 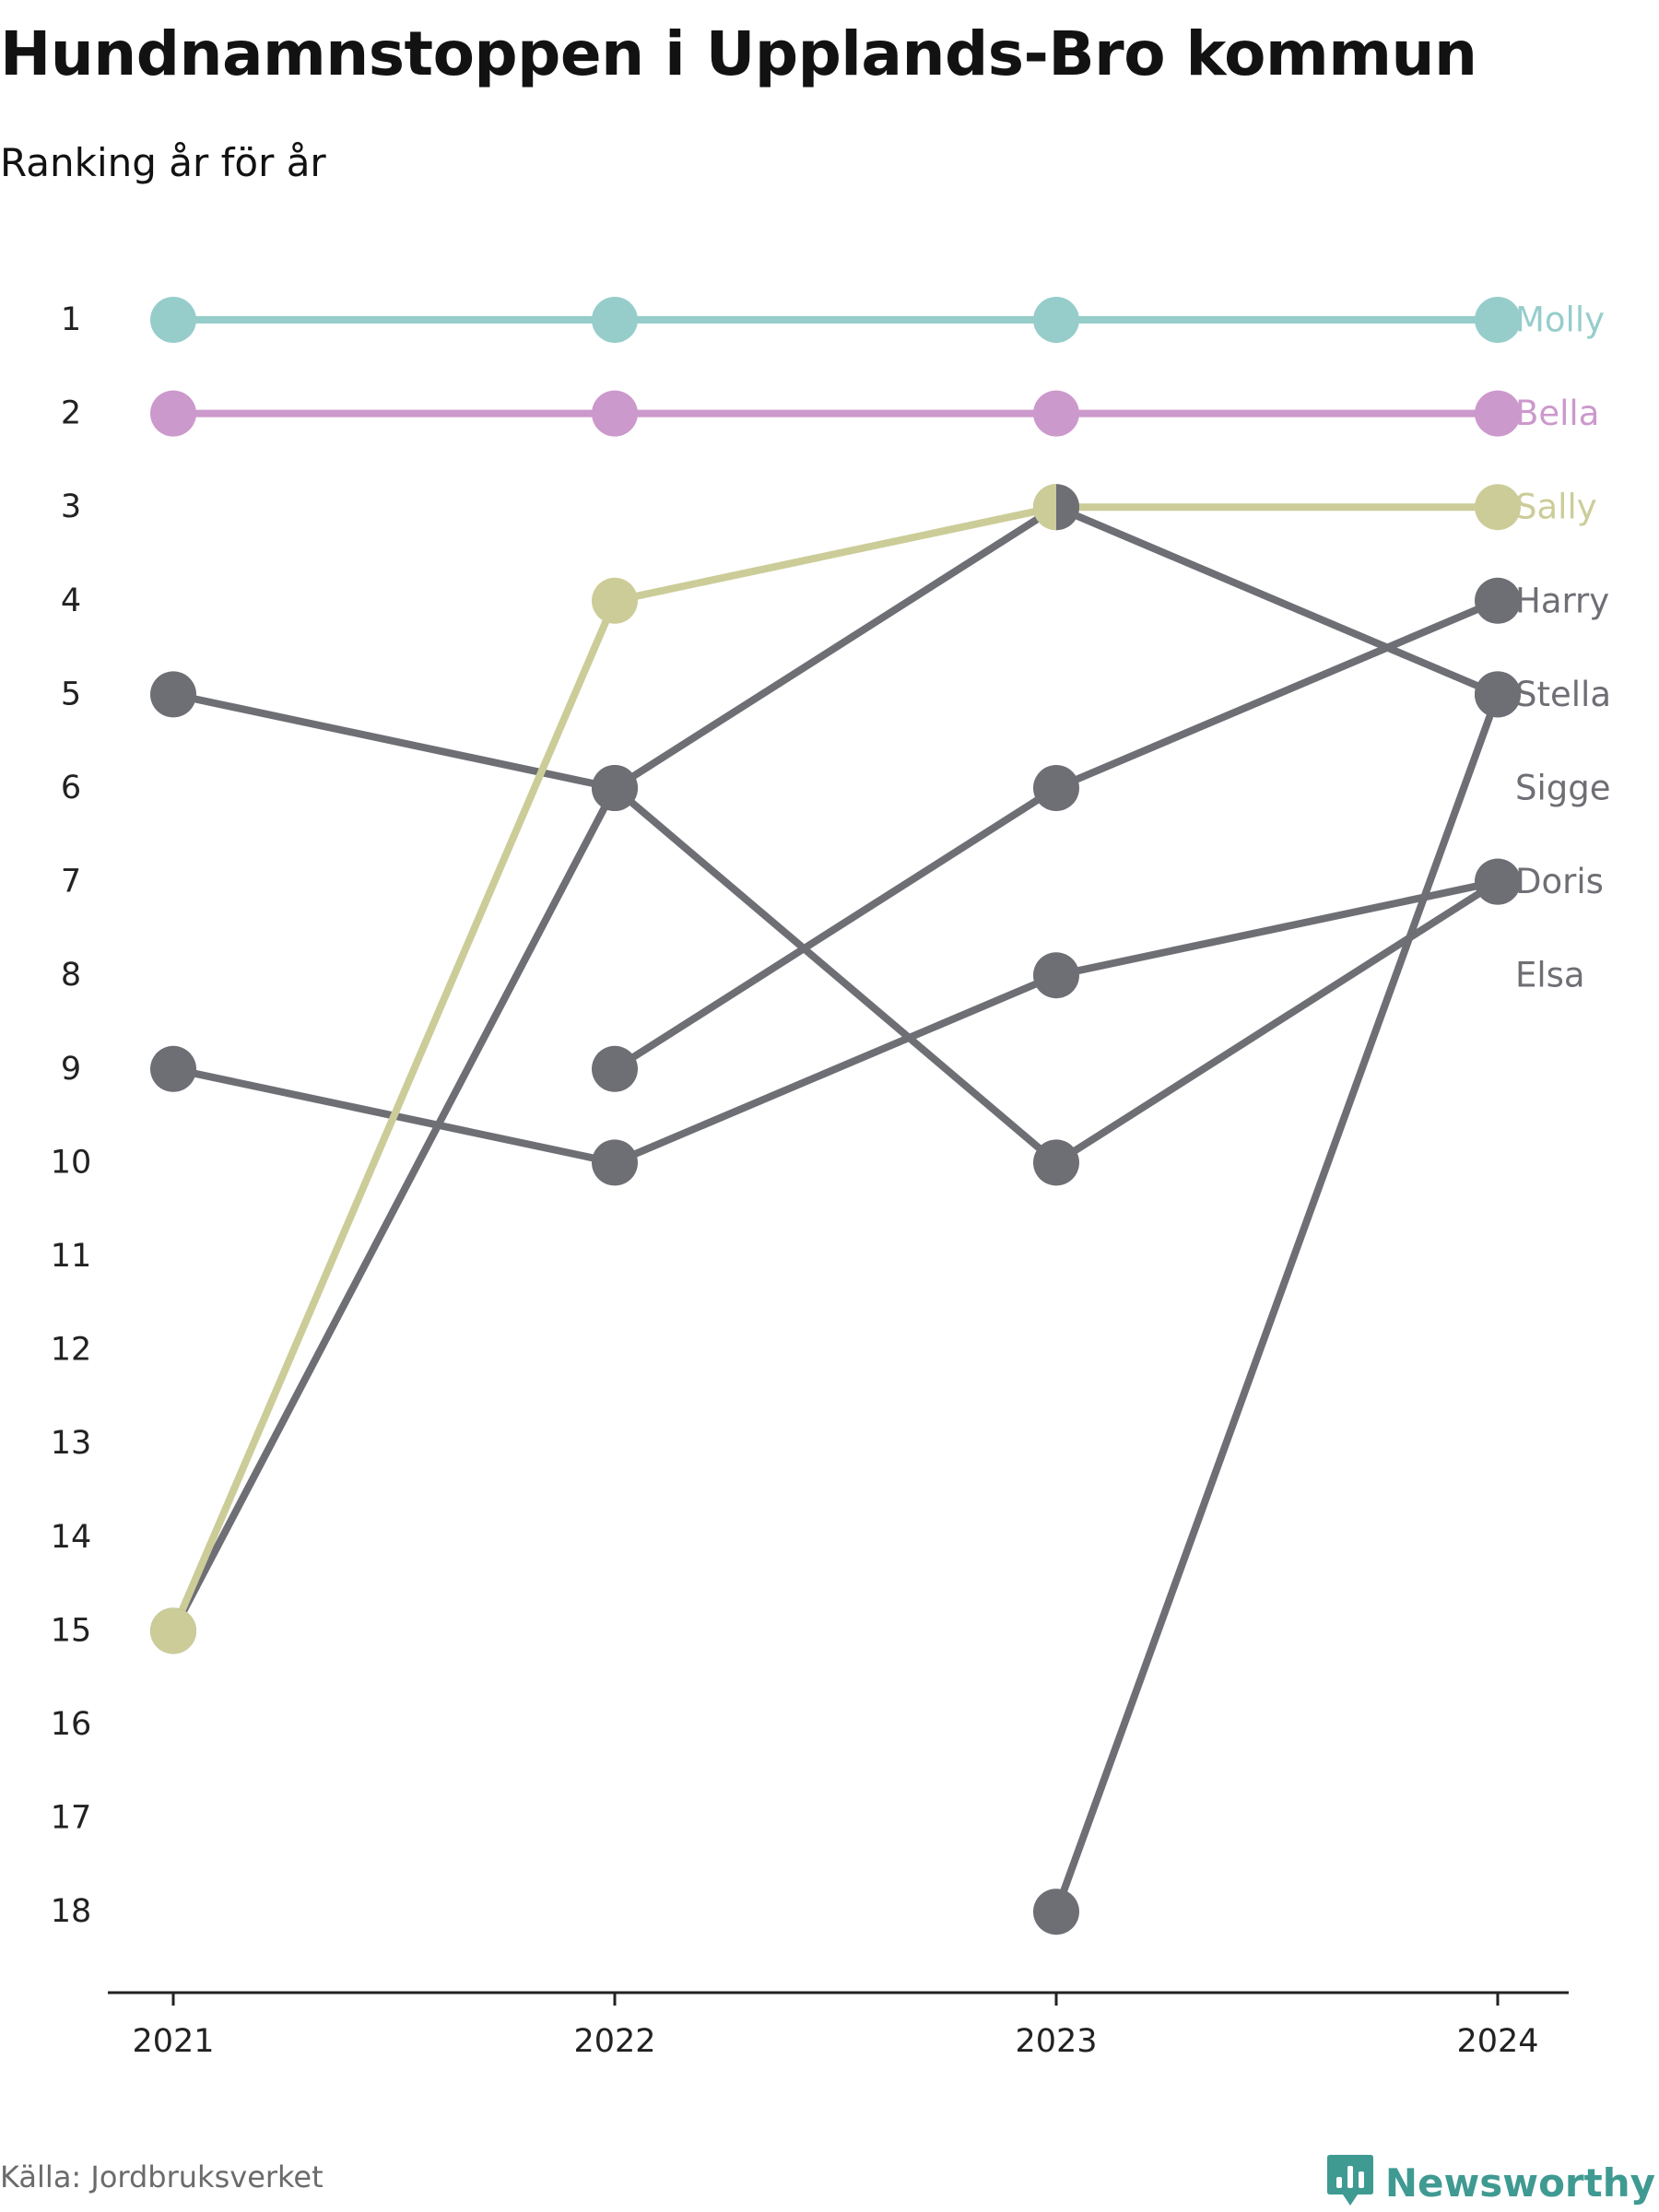 I want to click on data-point-stella, so click(x=1056, y=1912).